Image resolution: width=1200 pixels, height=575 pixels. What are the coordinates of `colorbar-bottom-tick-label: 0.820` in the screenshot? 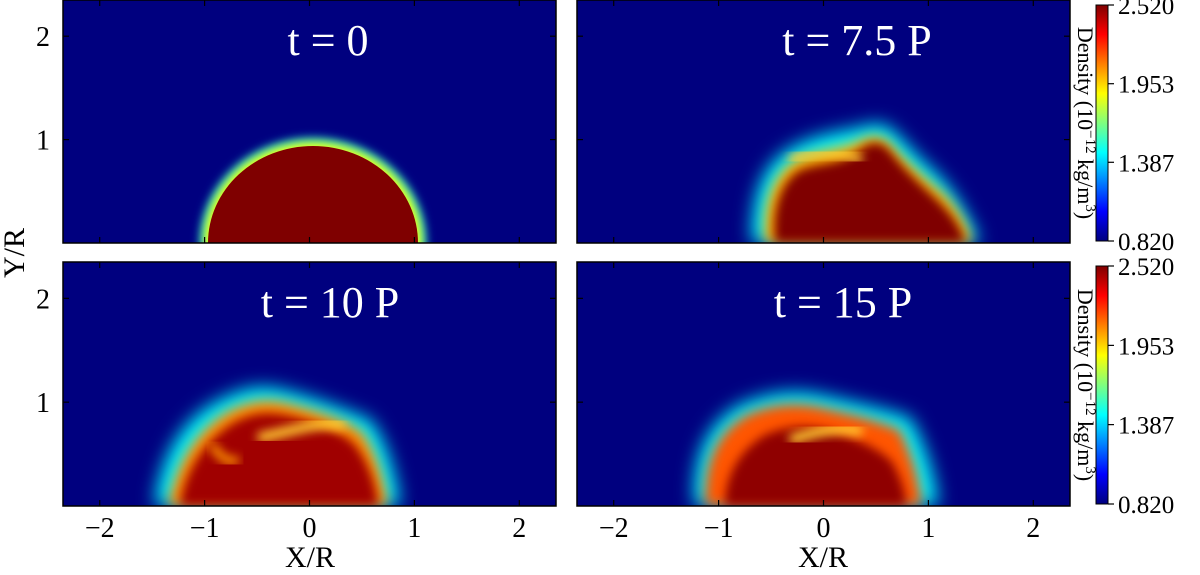 It's located at (1146, 505).